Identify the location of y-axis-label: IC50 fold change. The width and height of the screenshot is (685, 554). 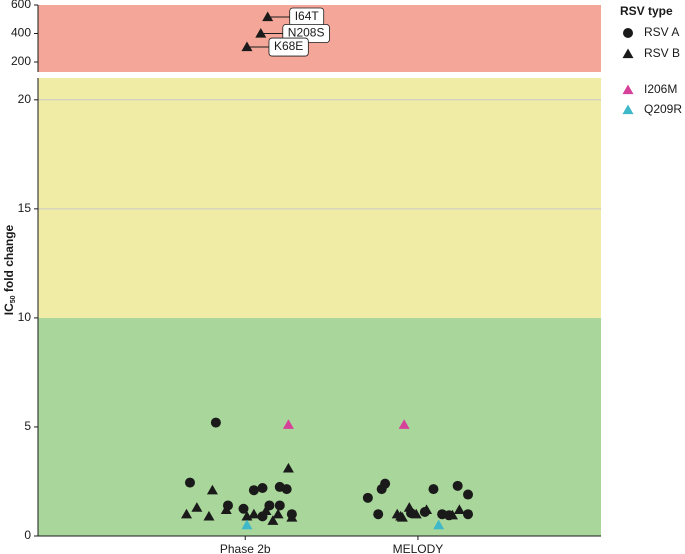
(9, 269).